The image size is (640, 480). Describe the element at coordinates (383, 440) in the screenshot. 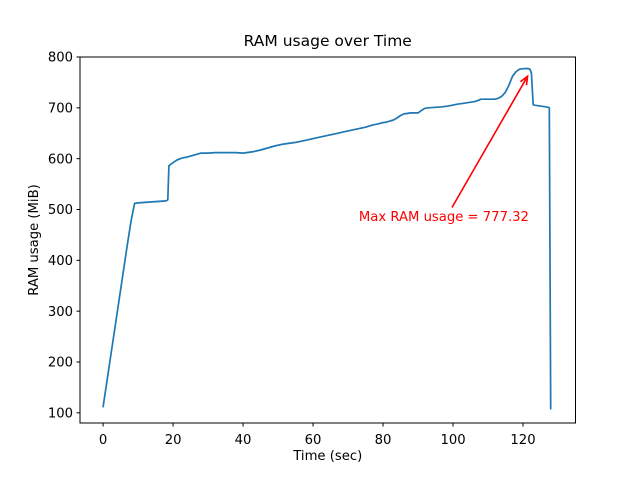

I see `x-tick-label: 80` at that location.